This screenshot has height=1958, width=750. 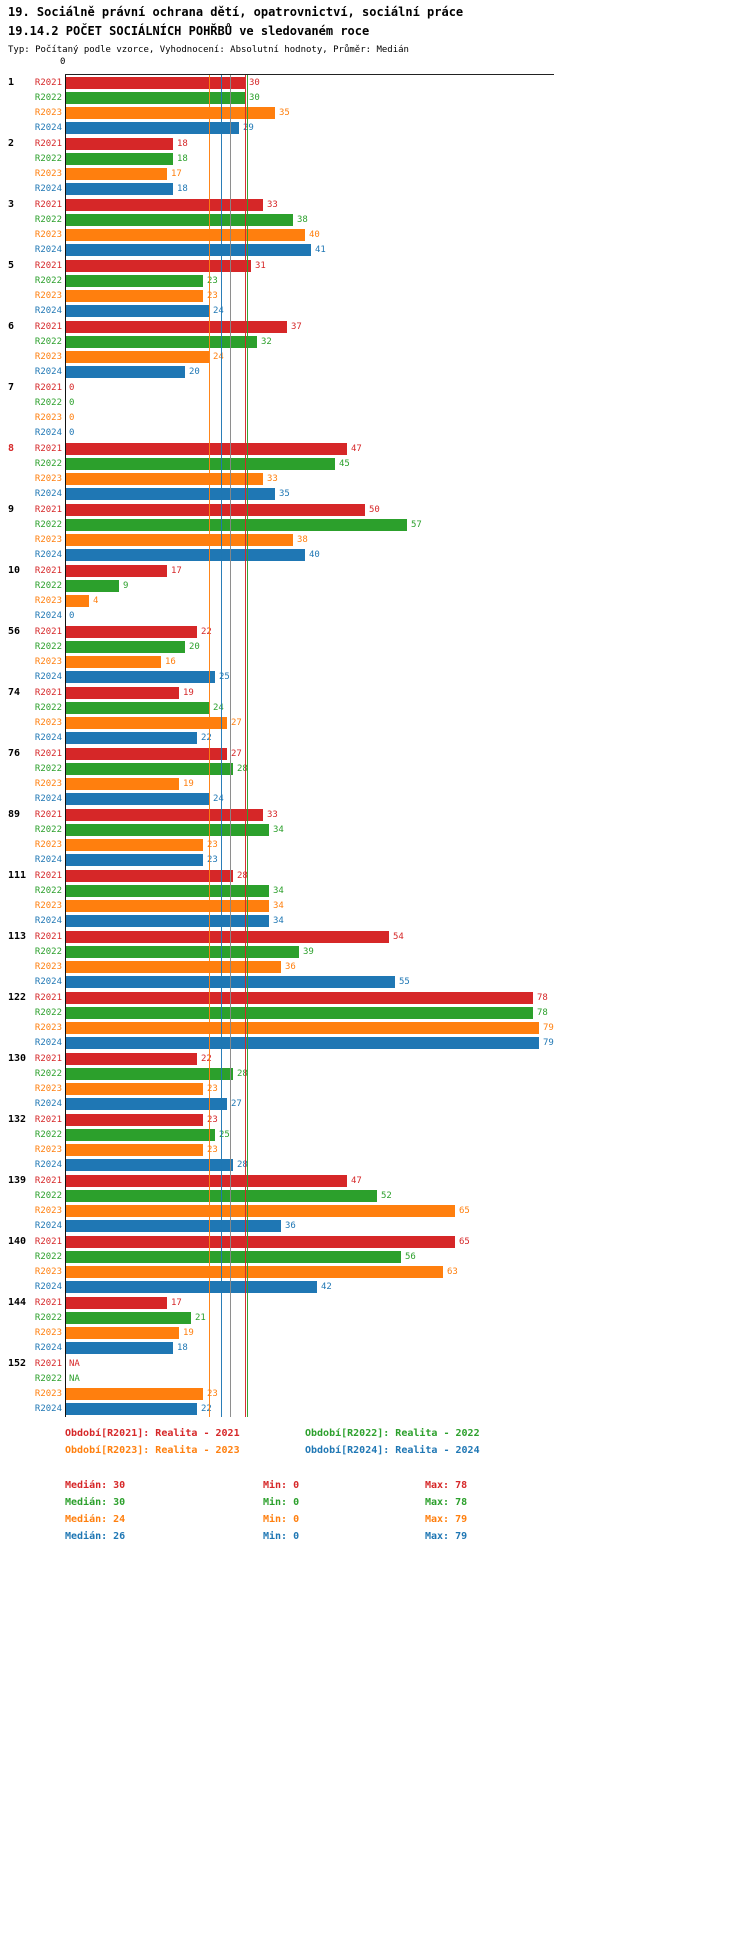 I want to click on bar-track: 31, so click(x=407, y=265).